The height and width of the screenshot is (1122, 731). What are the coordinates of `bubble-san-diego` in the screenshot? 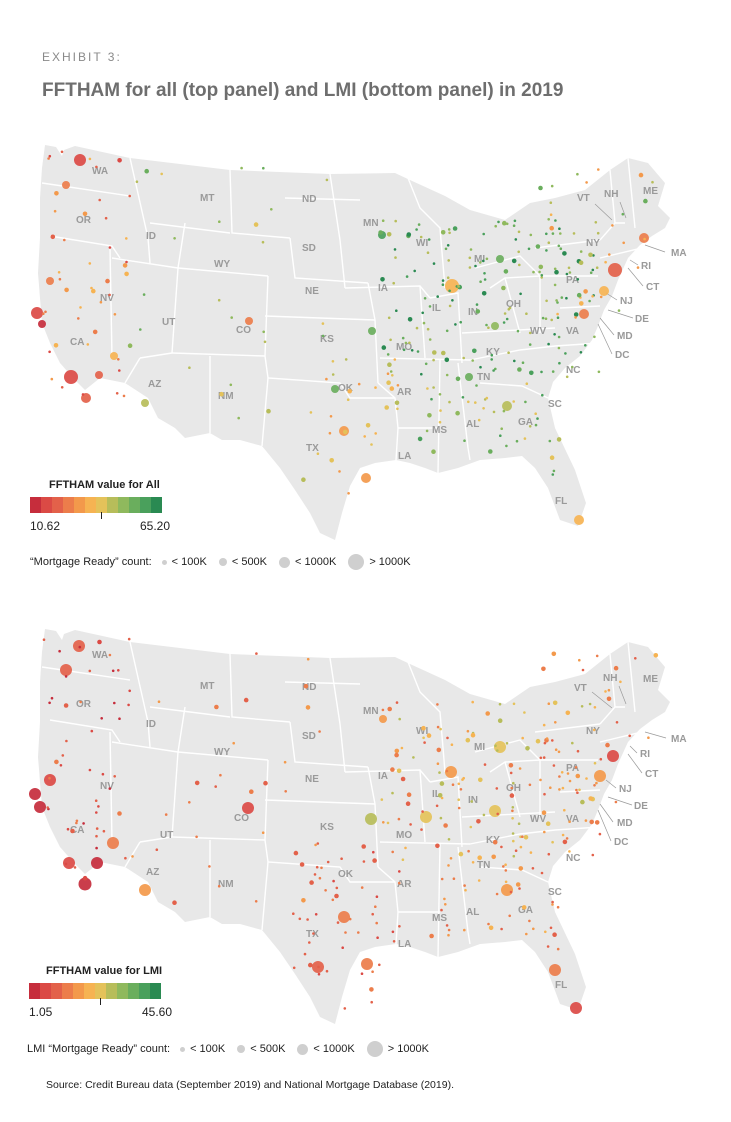 It's located at (69, 863).